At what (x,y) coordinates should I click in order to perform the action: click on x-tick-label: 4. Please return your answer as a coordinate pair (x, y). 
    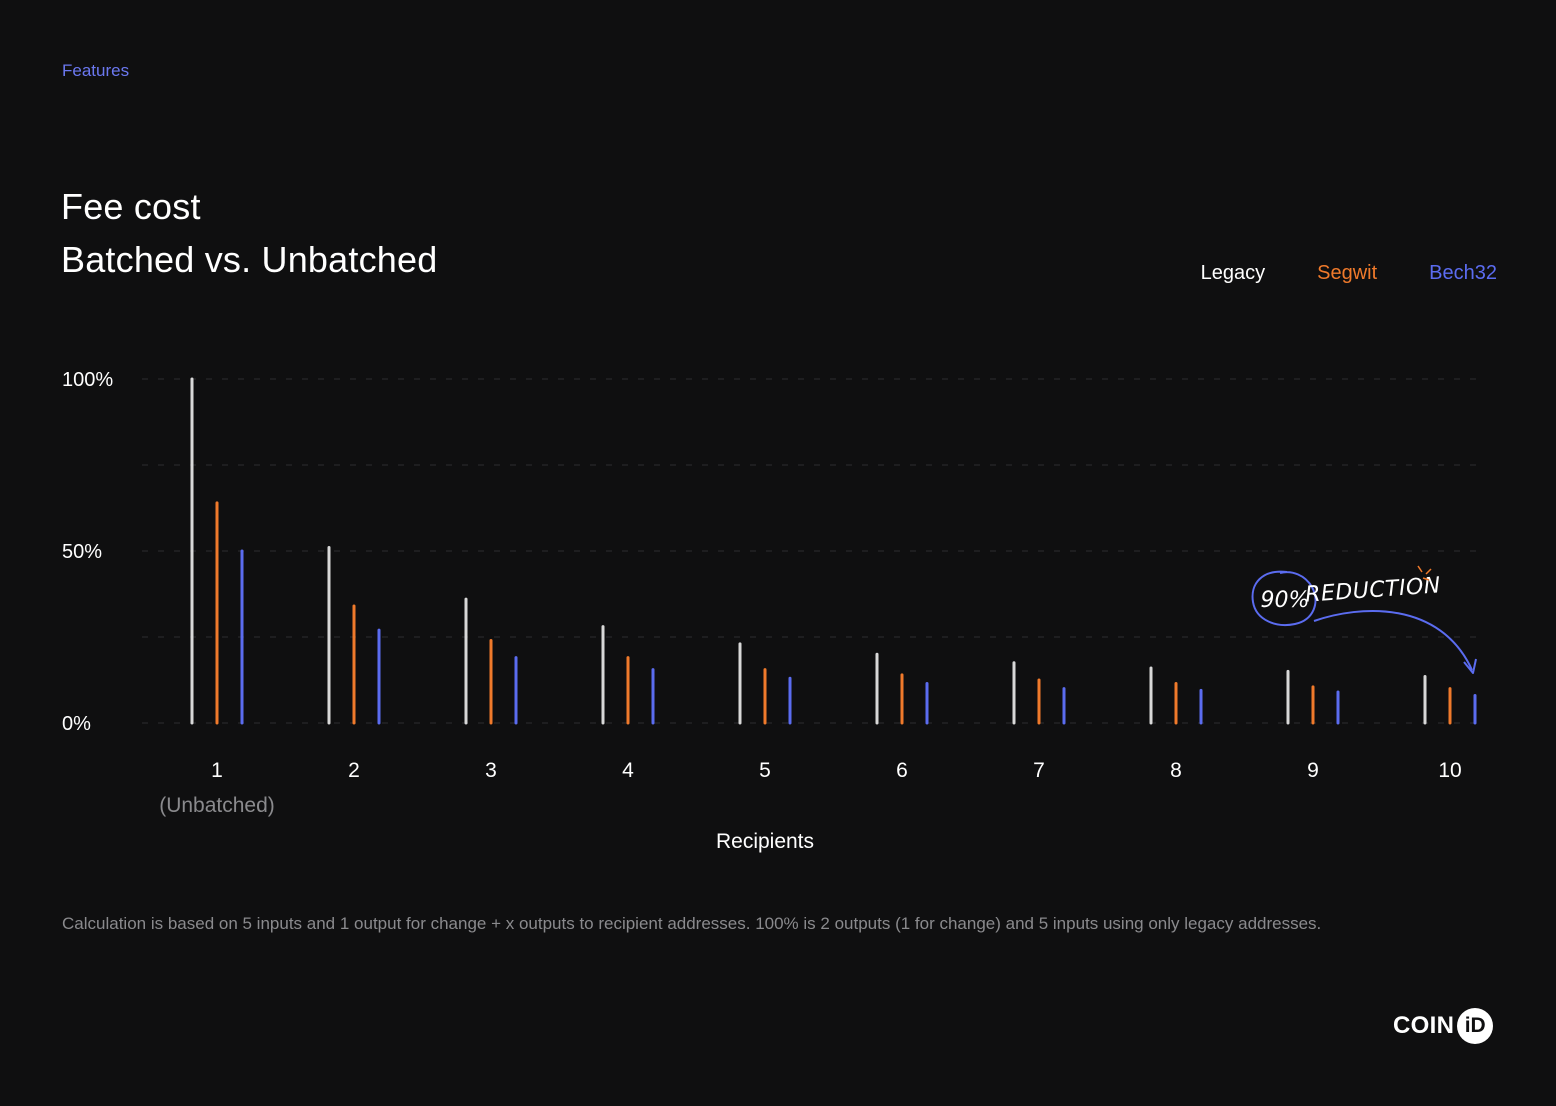
    Looking at the image, I should click on (628, 770).